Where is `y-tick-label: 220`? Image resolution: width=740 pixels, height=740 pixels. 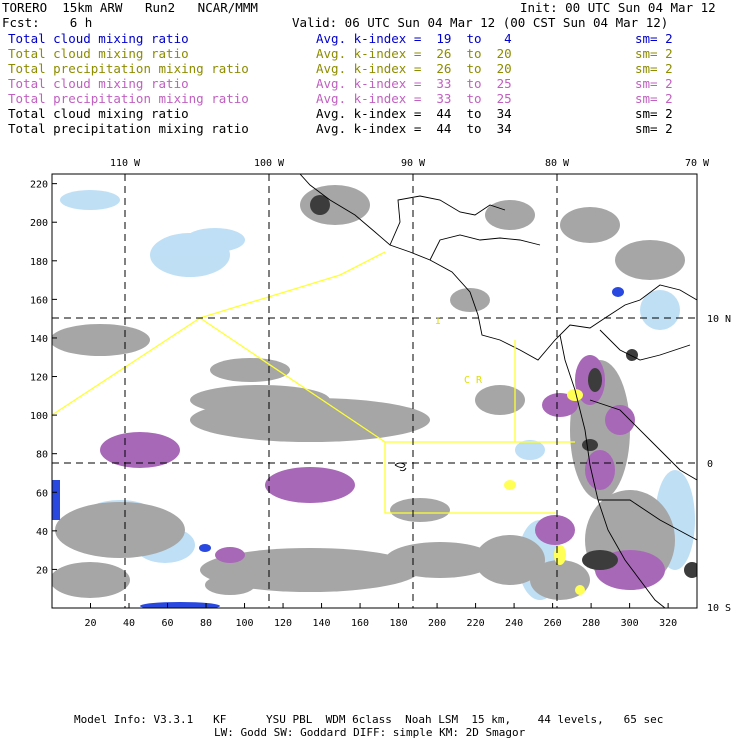 y-tick-label: 220 is located at coordinates (39, 185).